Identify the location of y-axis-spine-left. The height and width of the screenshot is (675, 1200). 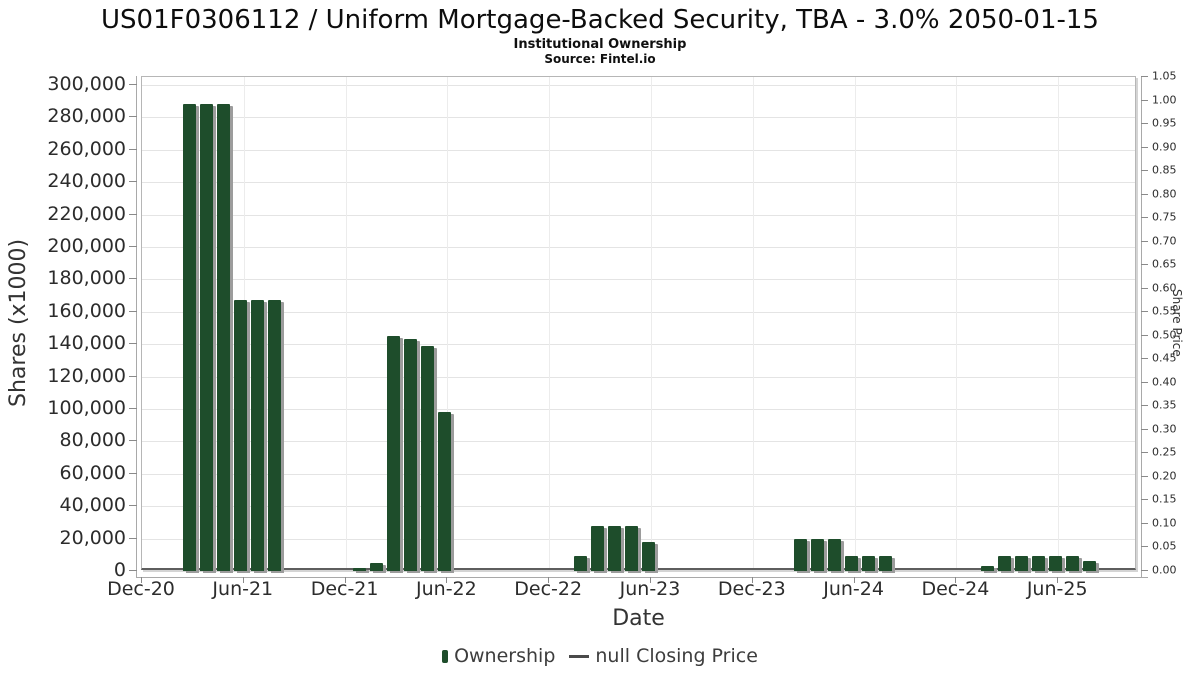
(136, 326).